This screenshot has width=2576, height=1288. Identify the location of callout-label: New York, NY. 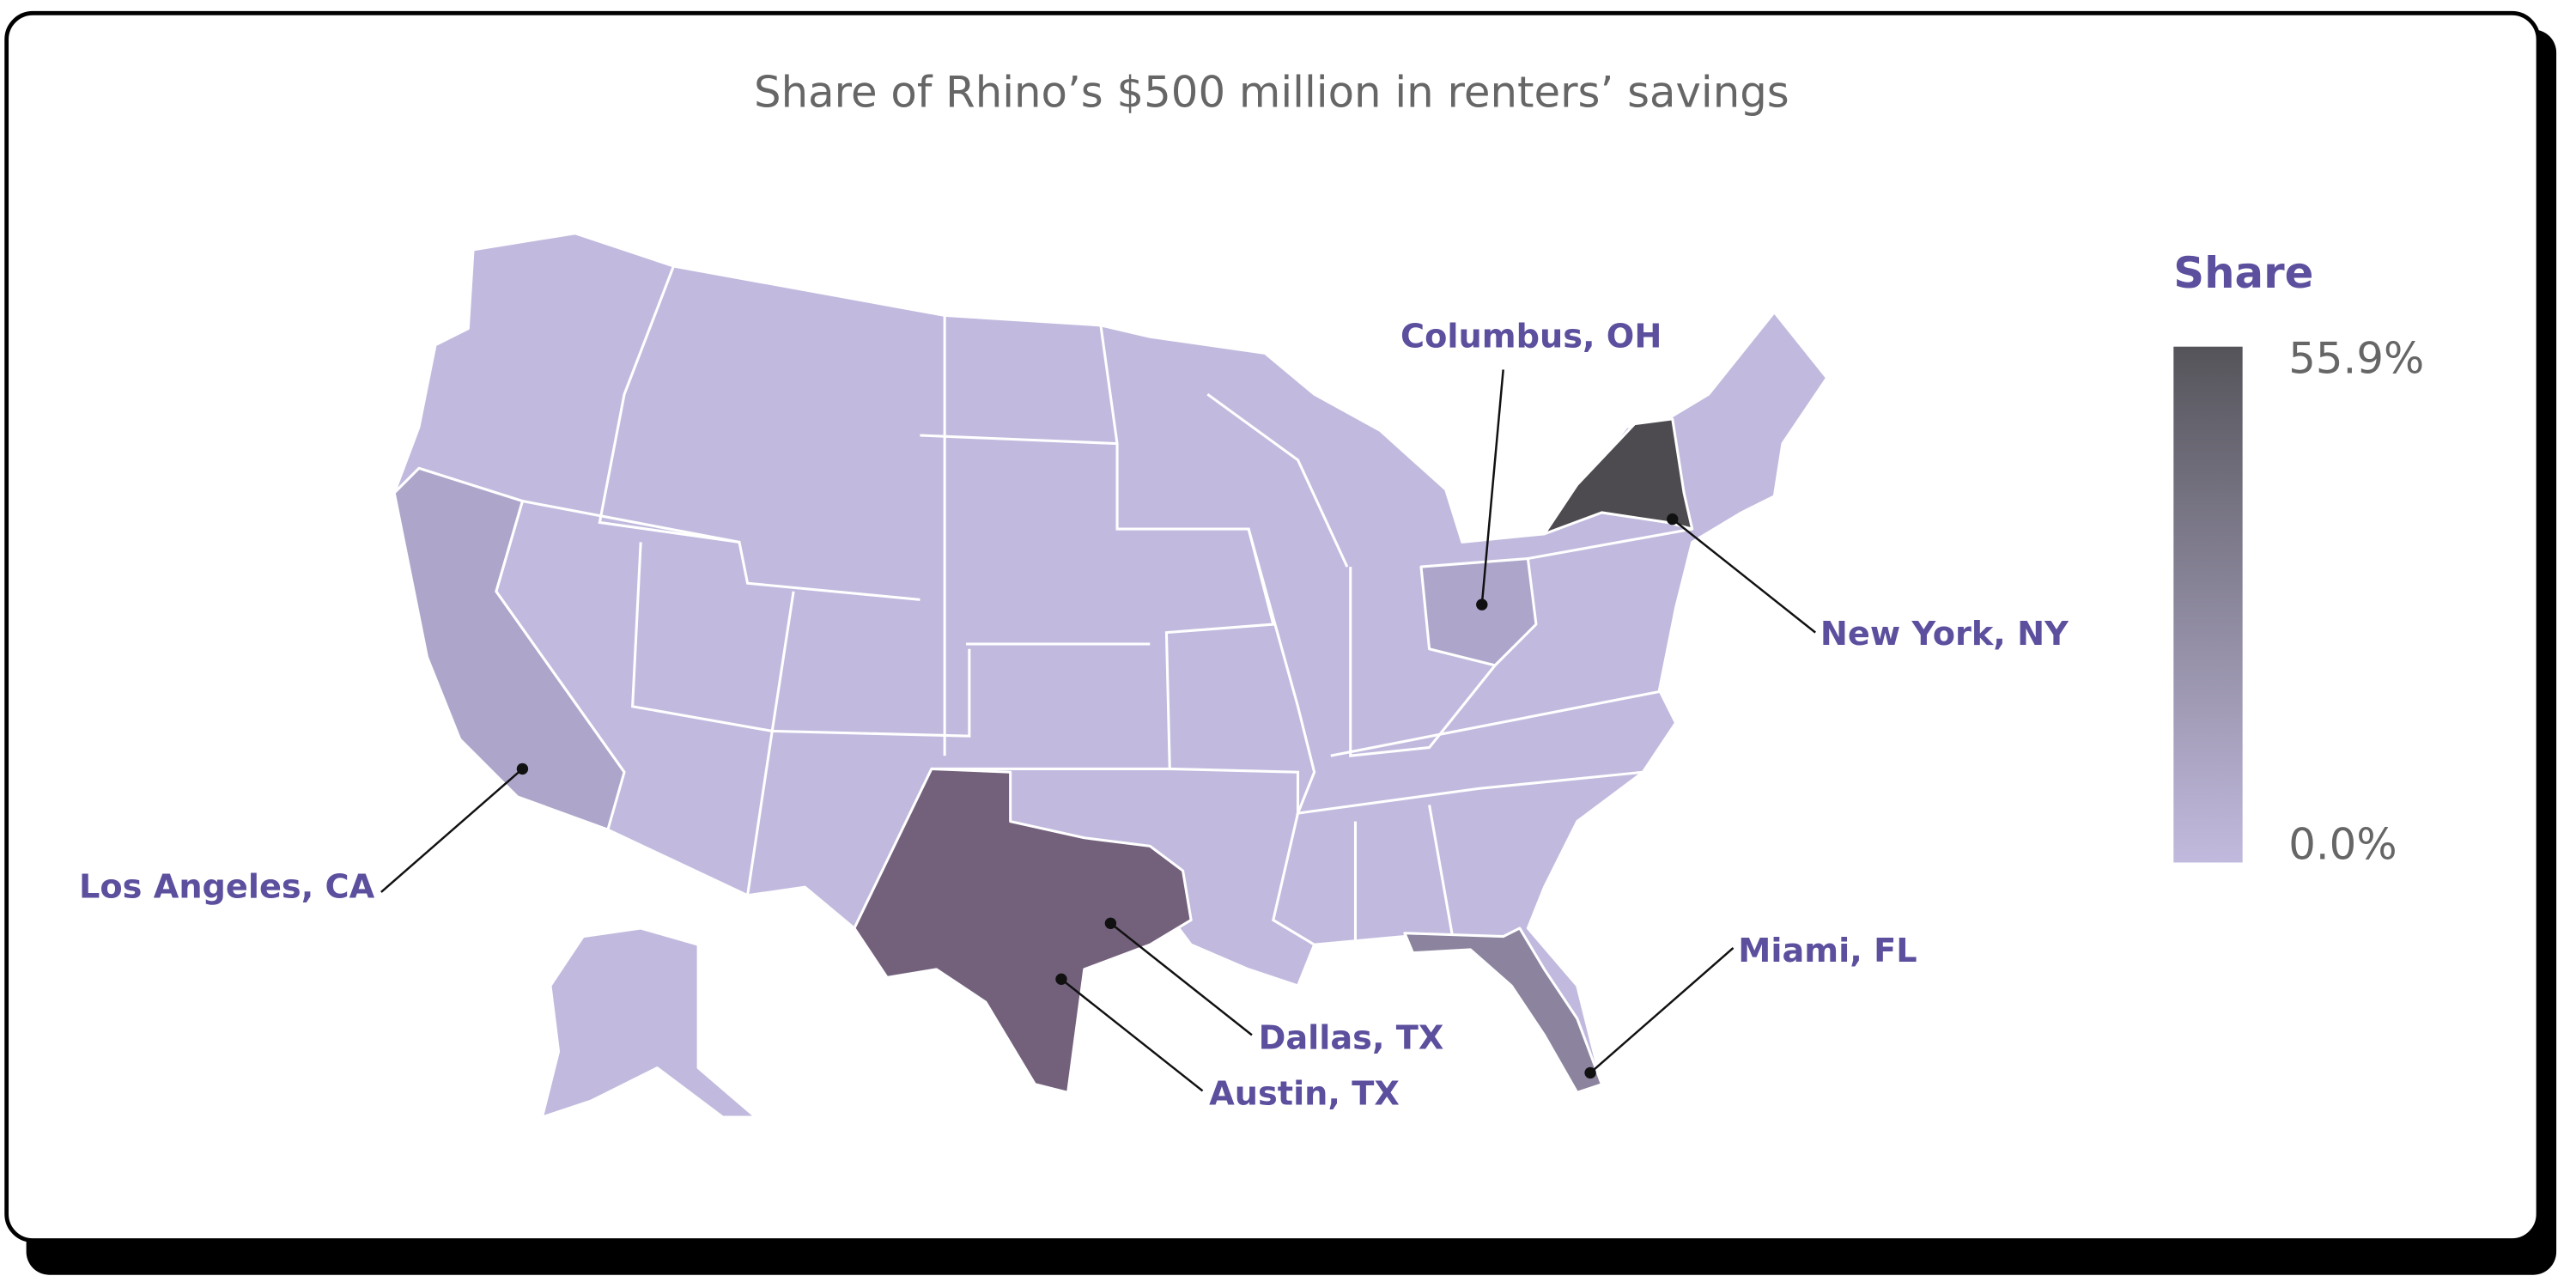
(1945, 634).